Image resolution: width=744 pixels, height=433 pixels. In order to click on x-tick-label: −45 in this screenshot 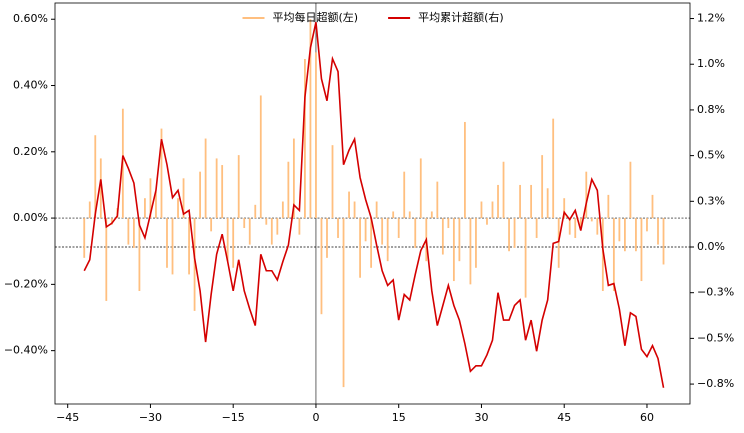, I will do `click(67, 417)`.